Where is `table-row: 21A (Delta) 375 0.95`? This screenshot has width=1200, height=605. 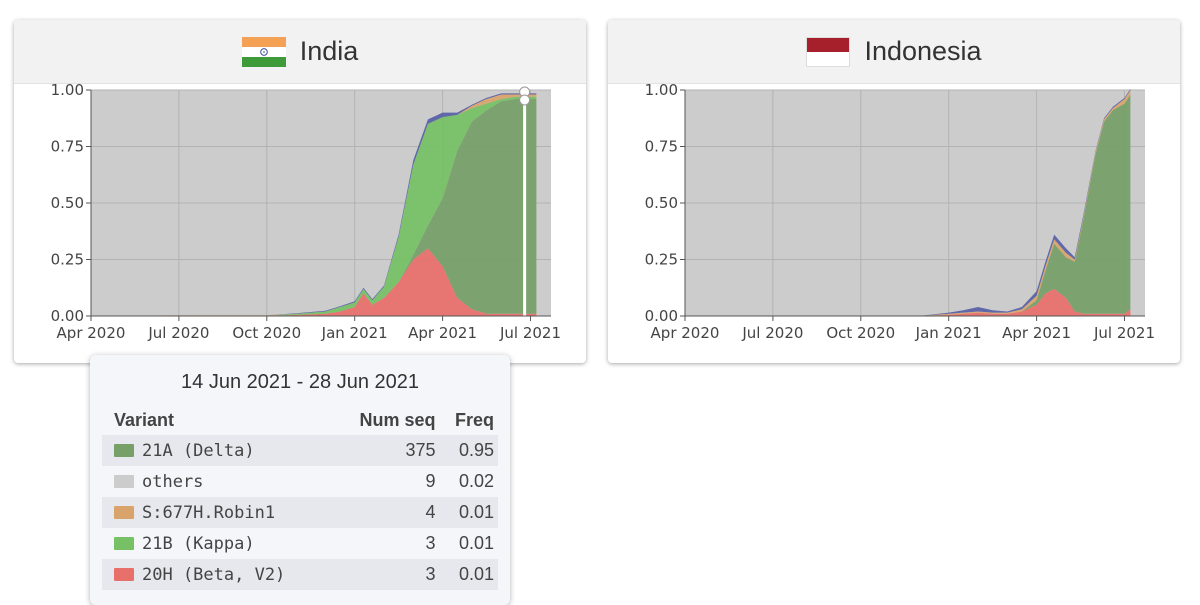
table-row: 21A (Delta) 375 0.95 is located at coordinates (300, 450).